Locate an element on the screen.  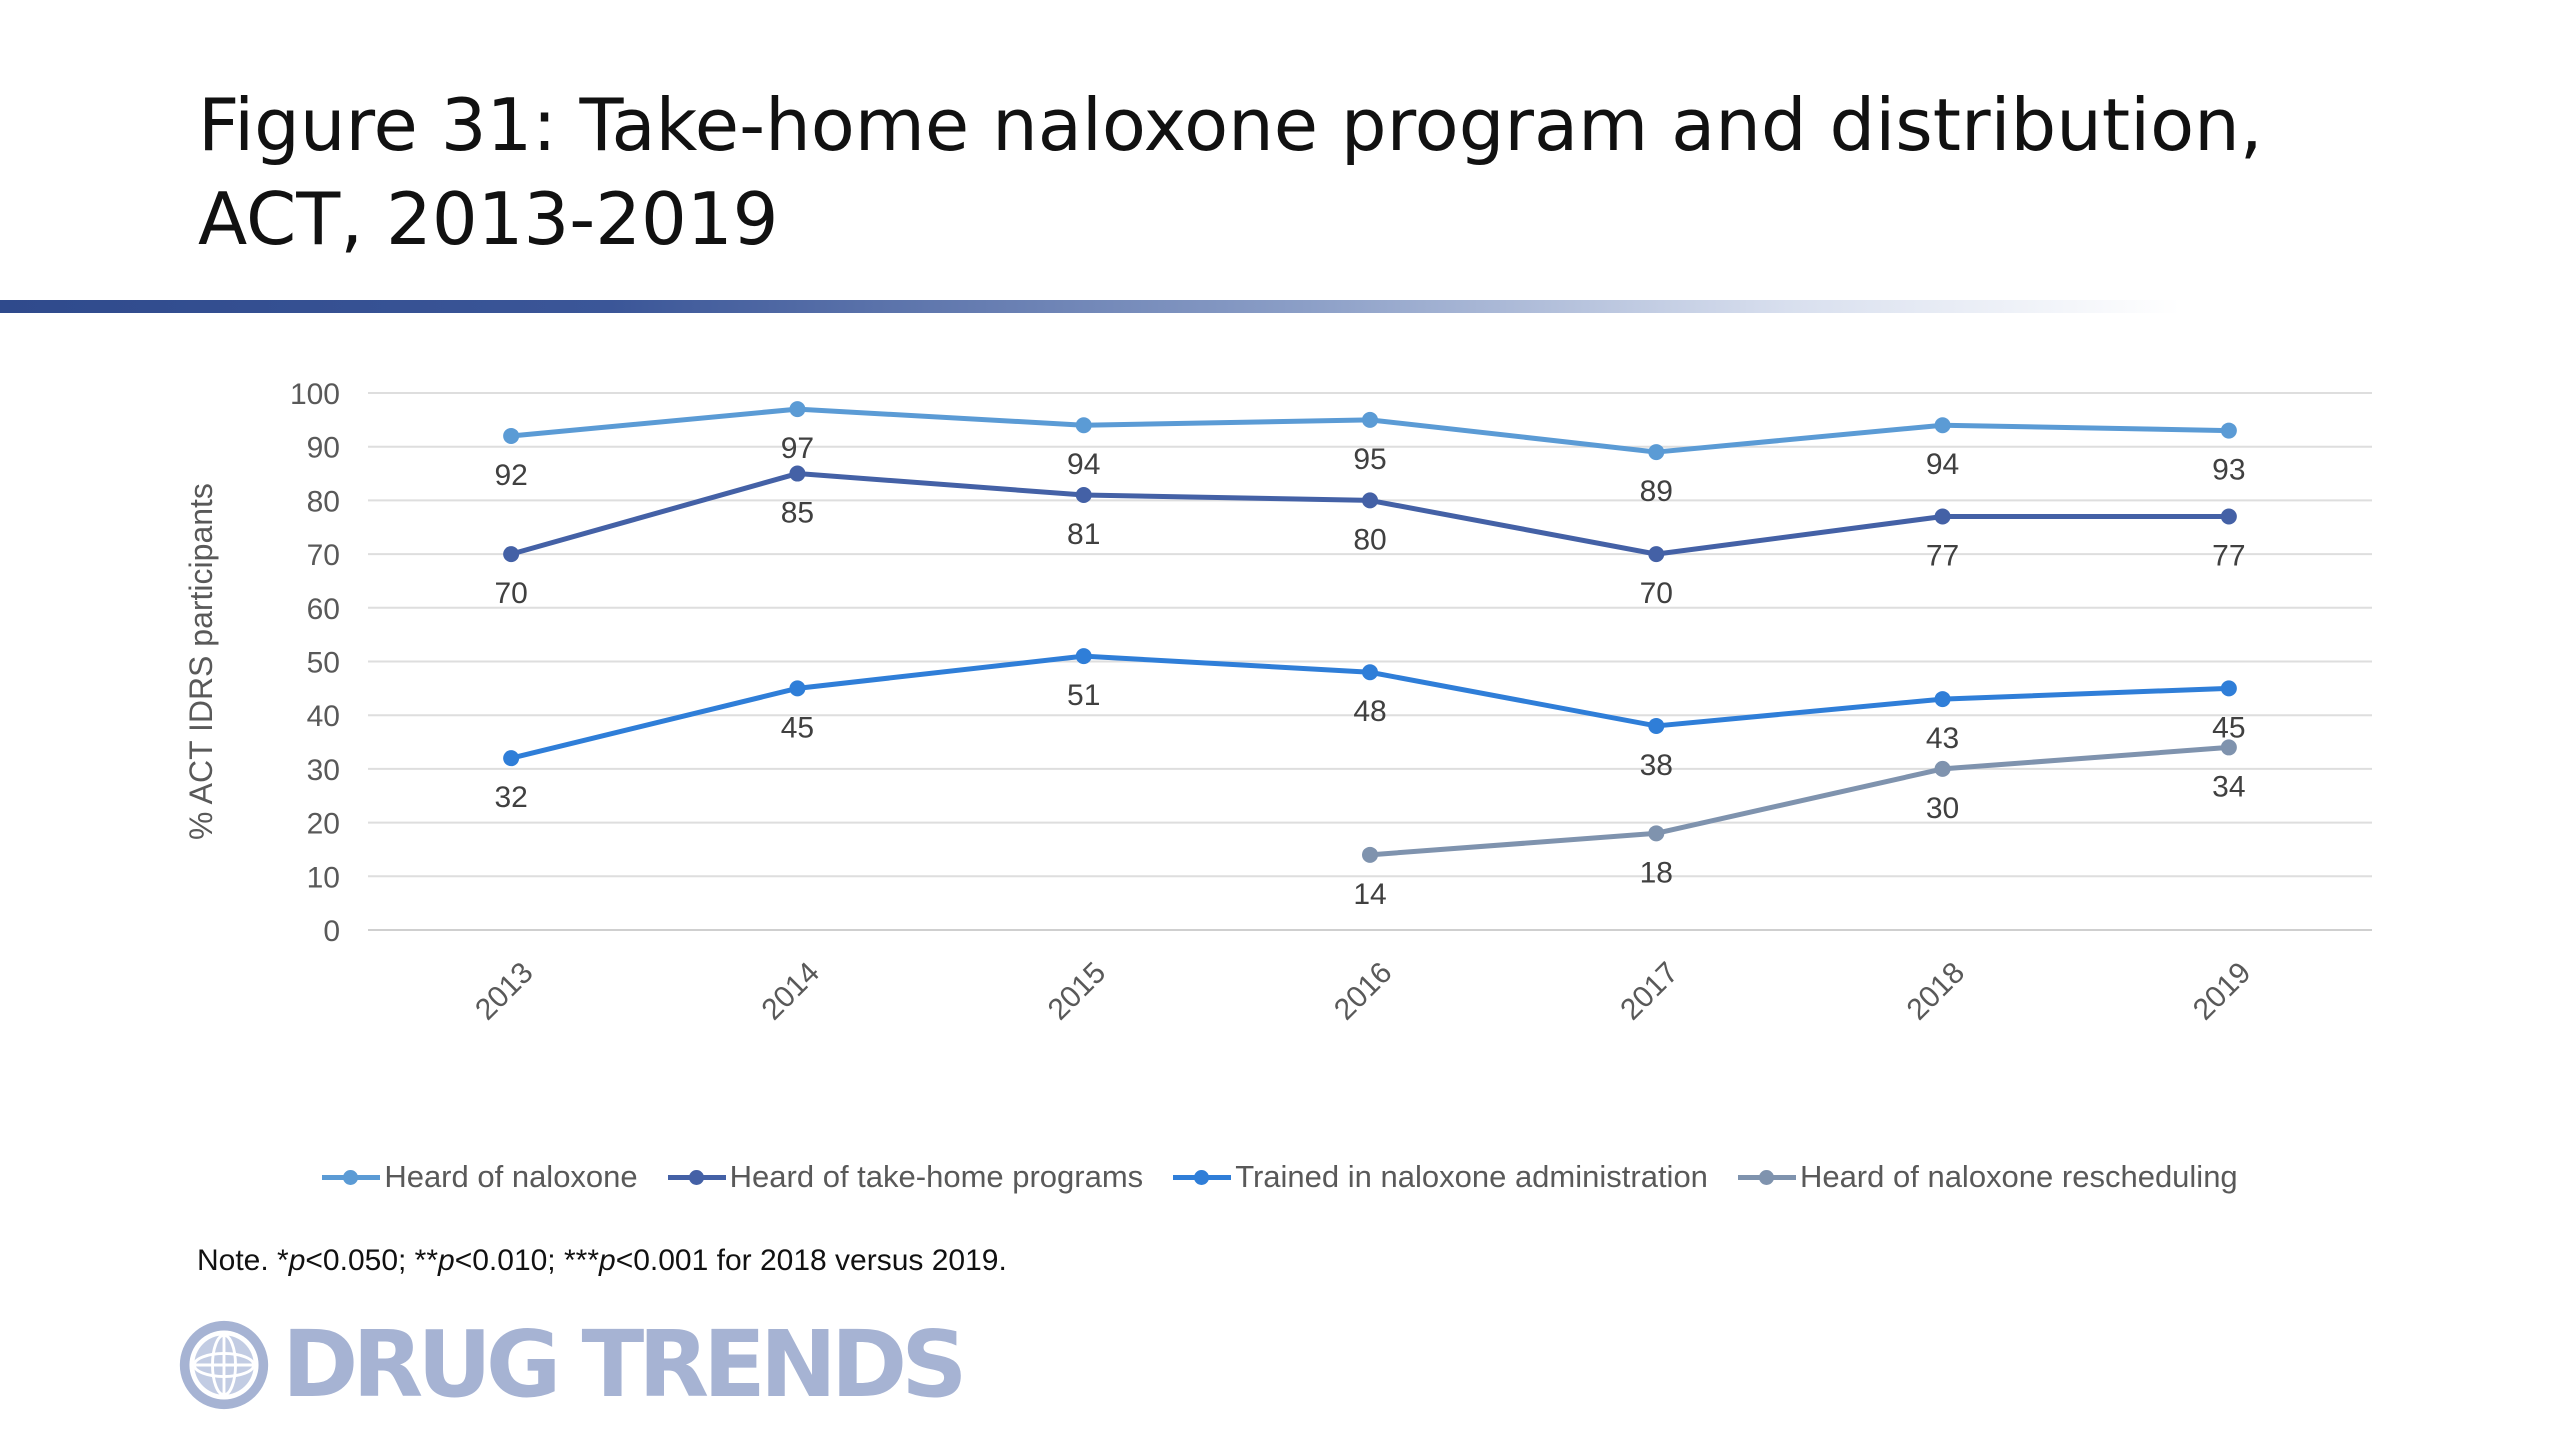
data-label: 51 is located at coordinates (1083, 695).